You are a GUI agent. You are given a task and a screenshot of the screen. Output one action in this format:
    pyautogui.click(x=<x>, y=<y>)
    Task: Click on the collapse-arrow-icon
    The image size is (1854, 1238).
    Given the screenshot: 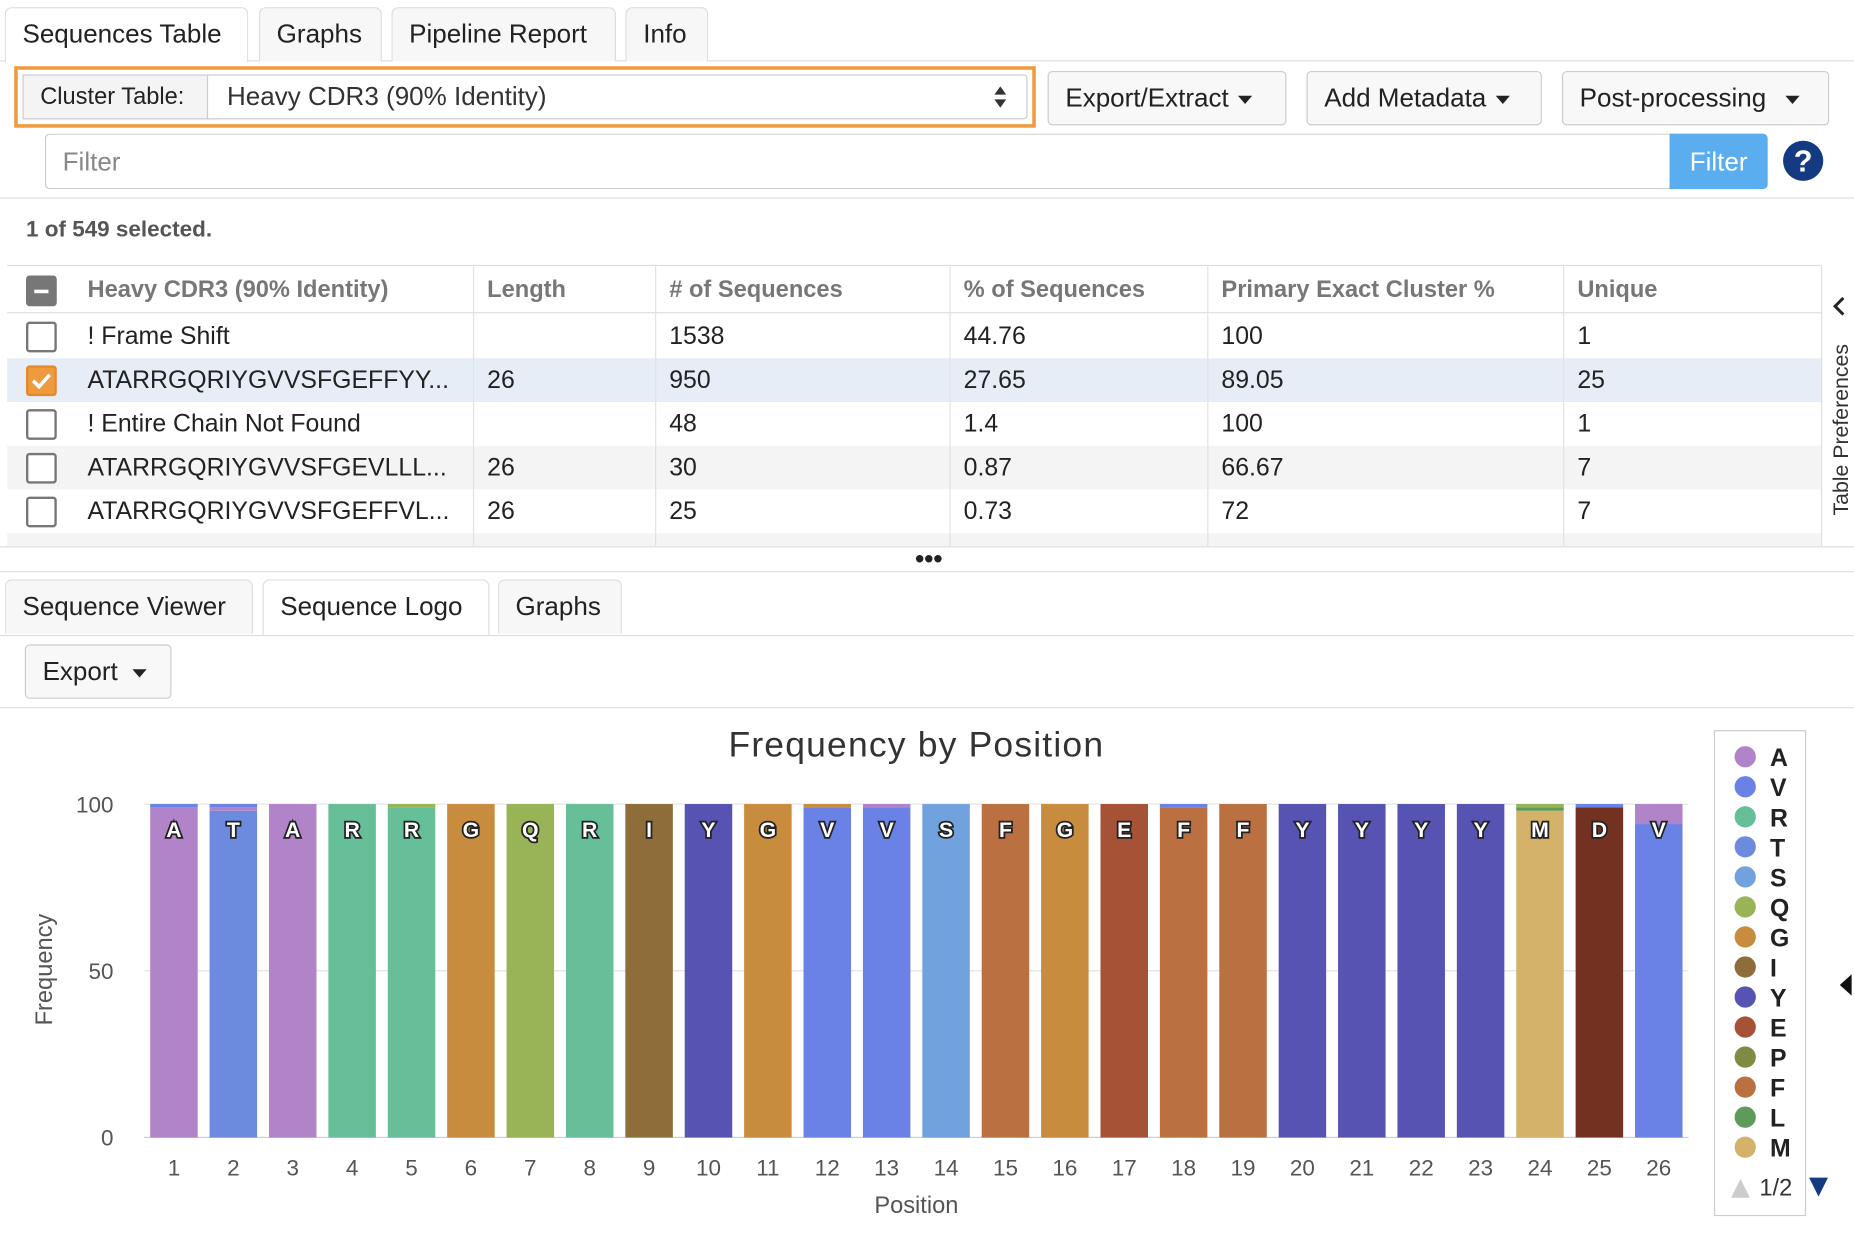 What is the action you would take?
    pyautogui.click(x=1845, y=985)
    